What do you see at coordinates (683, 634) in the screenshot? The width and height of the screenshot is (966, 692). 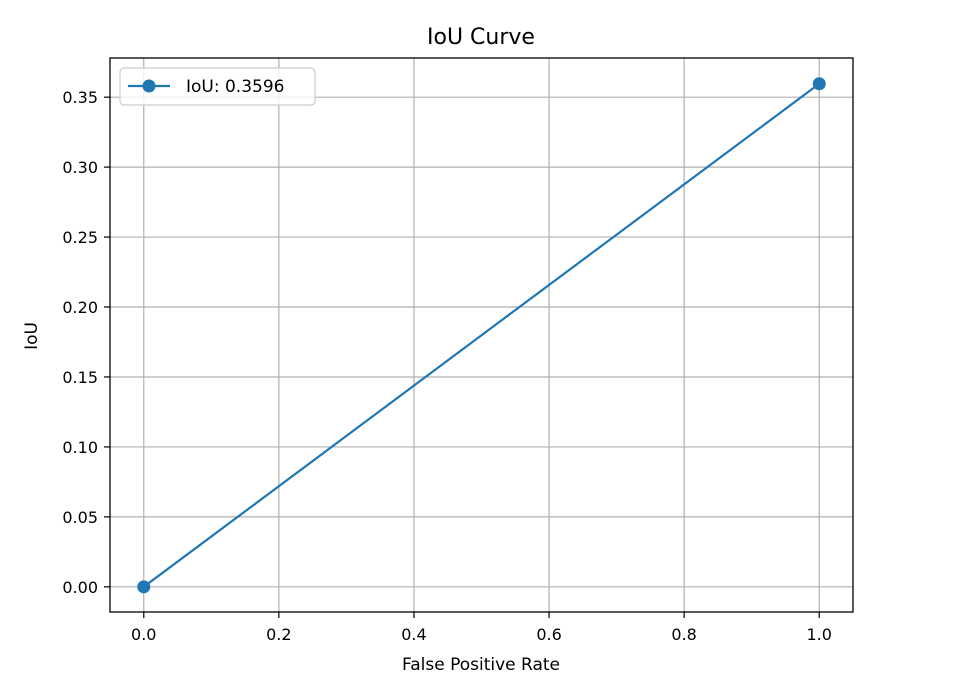 I see `x-tick-label: 0.8` at bounding box center [683, 634].